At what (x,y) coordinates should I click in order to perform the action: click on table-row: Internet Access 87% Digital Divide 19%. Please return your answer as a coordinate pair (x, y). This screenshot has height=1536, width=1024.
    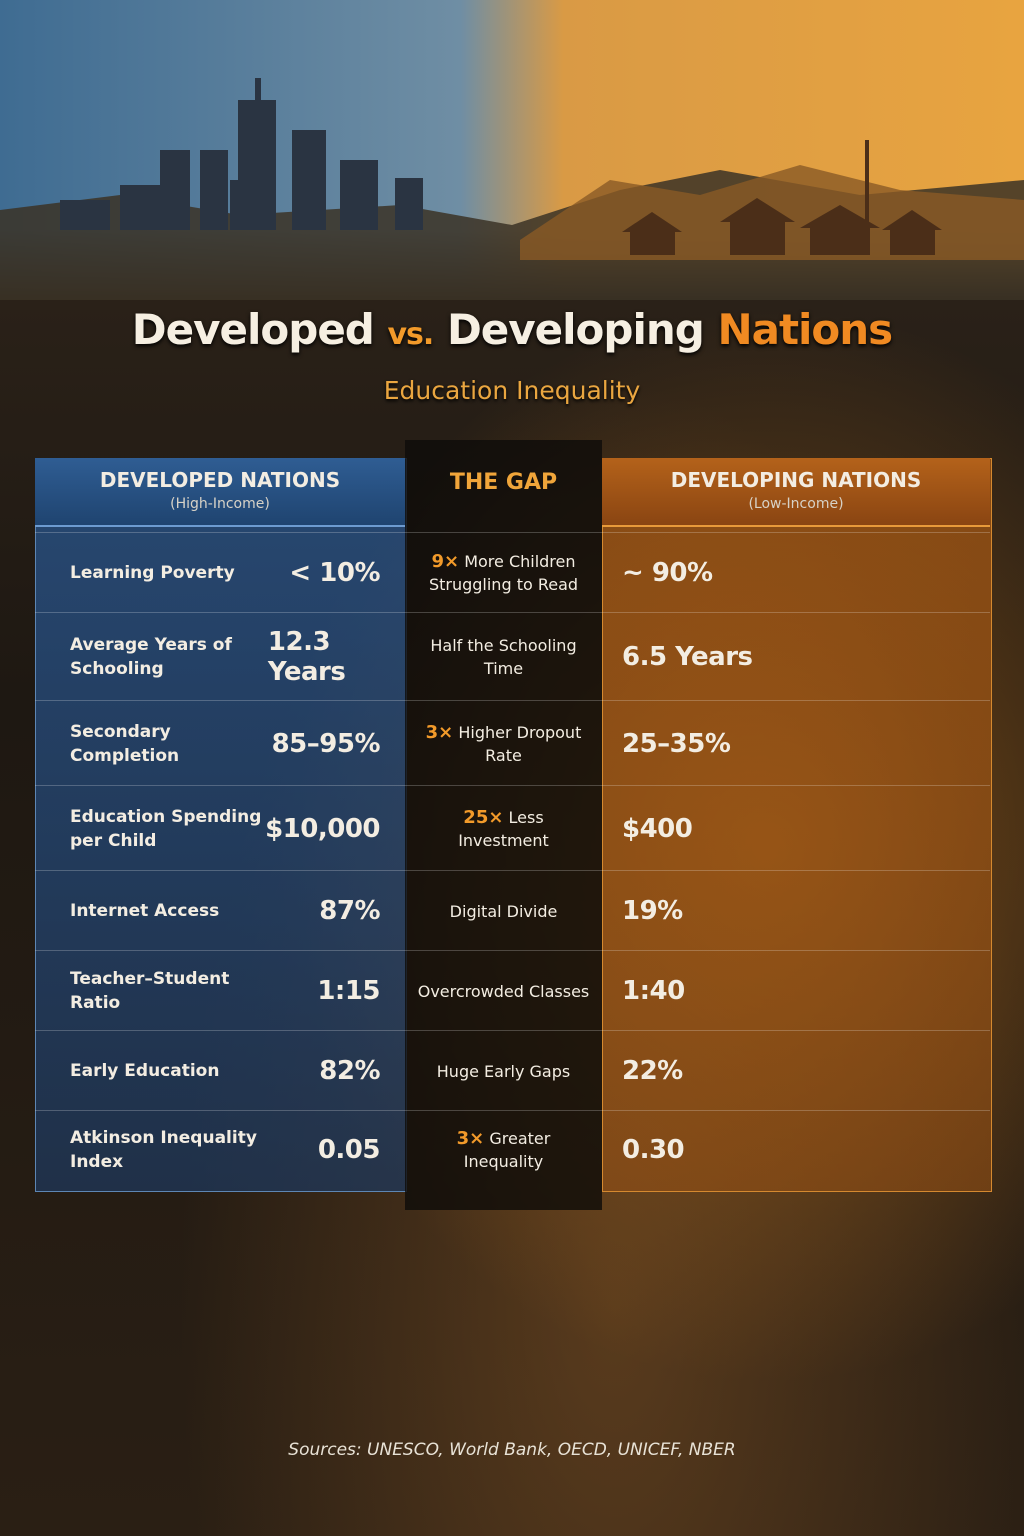
    Looking at the image, I should click on (512, 910).